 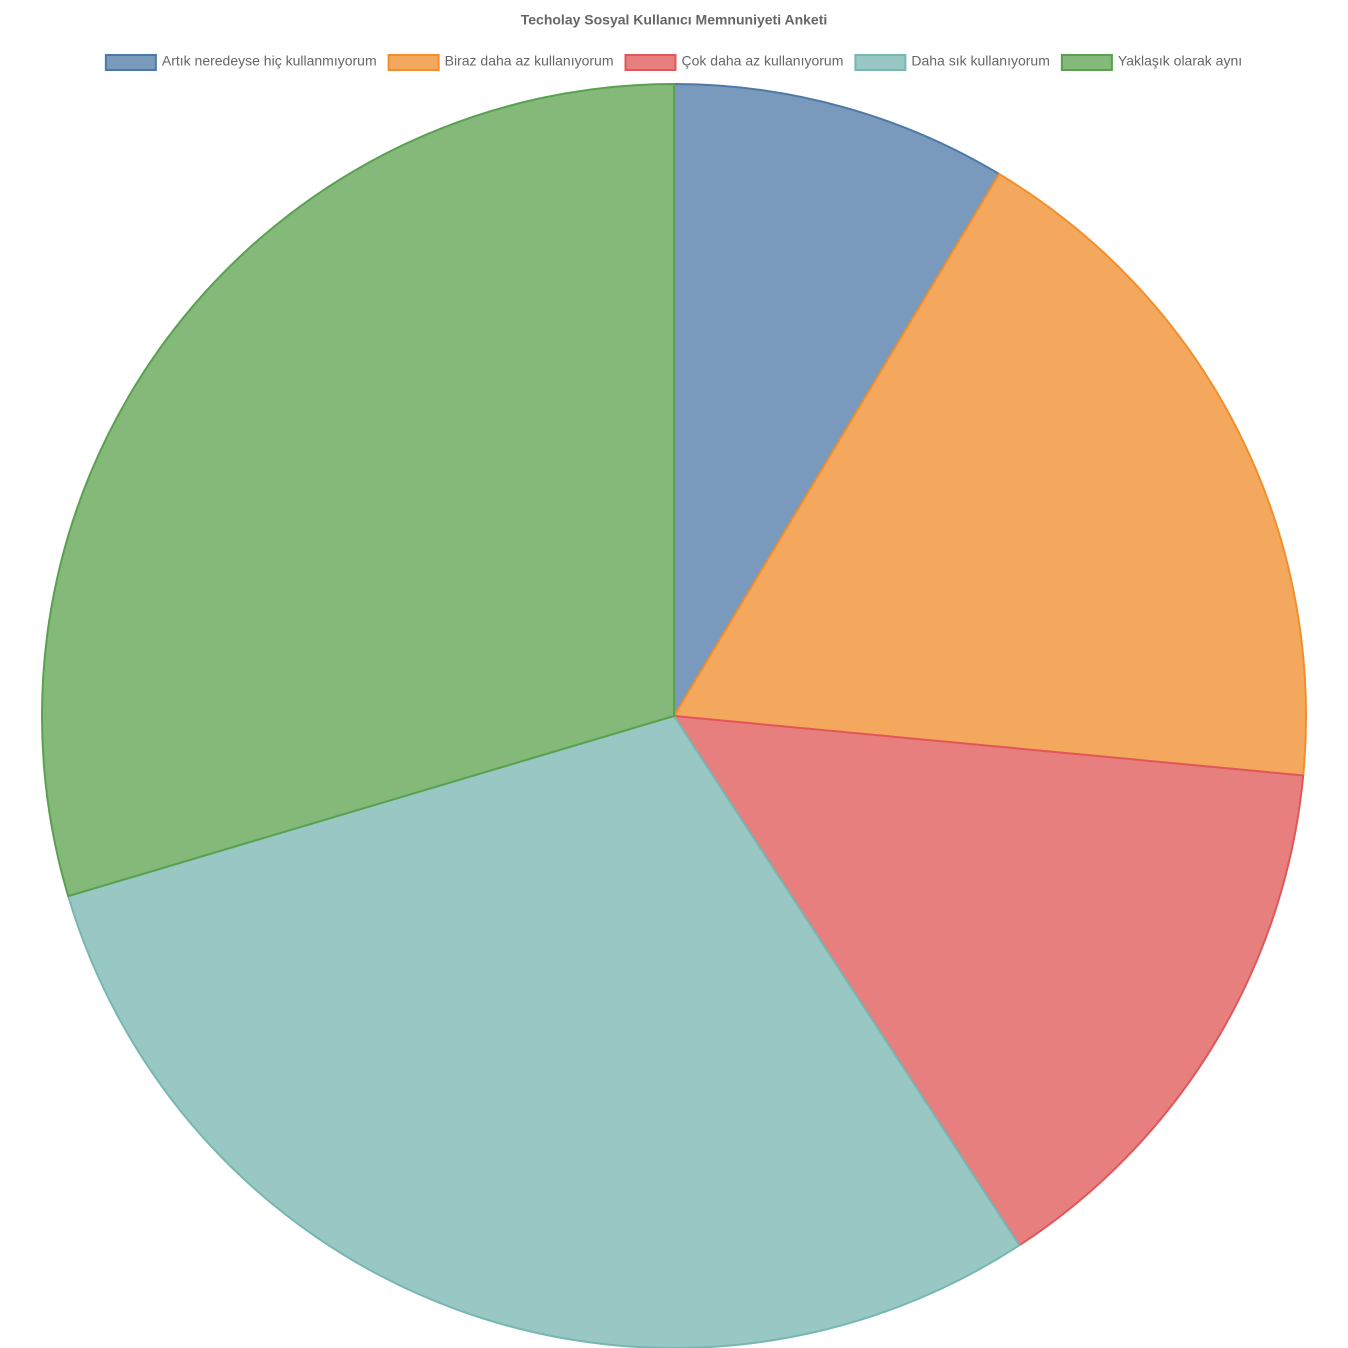 What do you see at coordinates (269, 61) in the screenshot?
I see `legend-label: Artık neredeyse hiç kullanmıyorum` at bounding box center [269, 61].